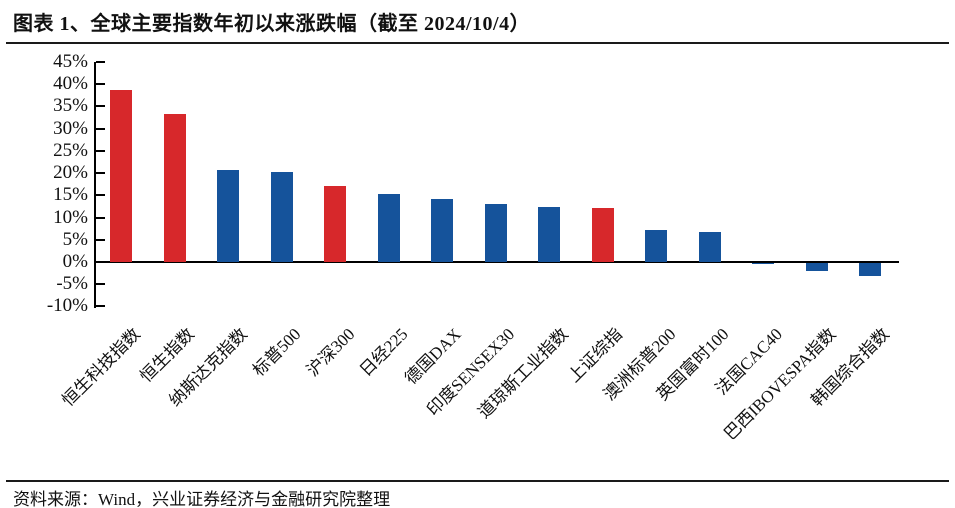  I want to click on y-axis-label: 10%, so click(70, 217).